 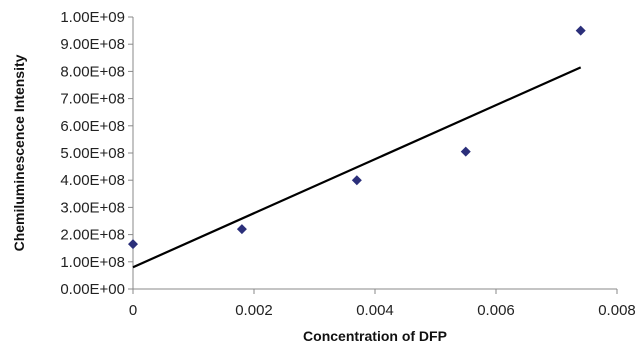 I want to click on y-tick-label: 6.00E+08, so click(x=92, y=126).